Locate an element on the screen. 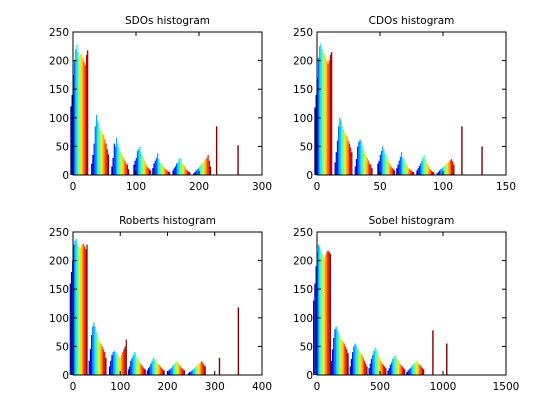  x-tick-label: 1500 is located at coordinates (506, 387).